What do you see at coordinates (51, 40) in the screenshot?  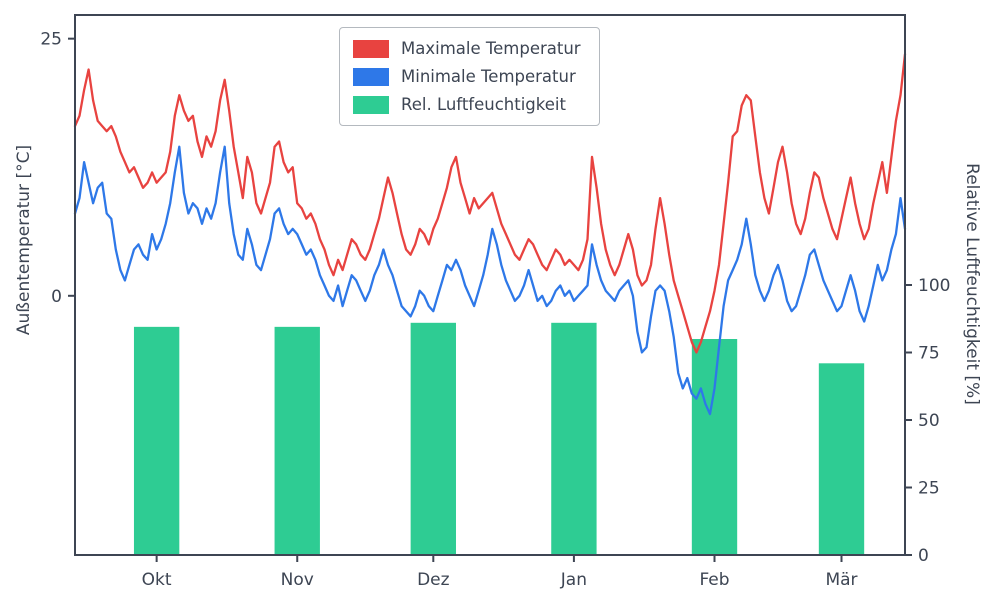 I see `y-tick-label-left: 25` at bounding box center [51, 40].